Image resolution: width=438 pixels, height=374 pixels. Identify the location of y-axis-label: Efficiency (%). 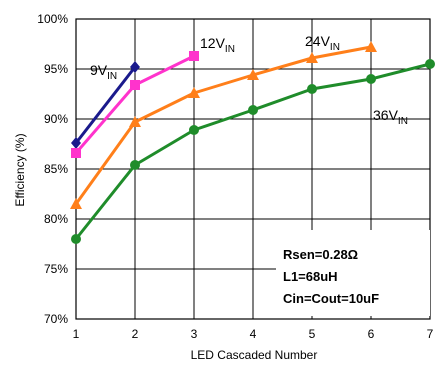
(20, 169).